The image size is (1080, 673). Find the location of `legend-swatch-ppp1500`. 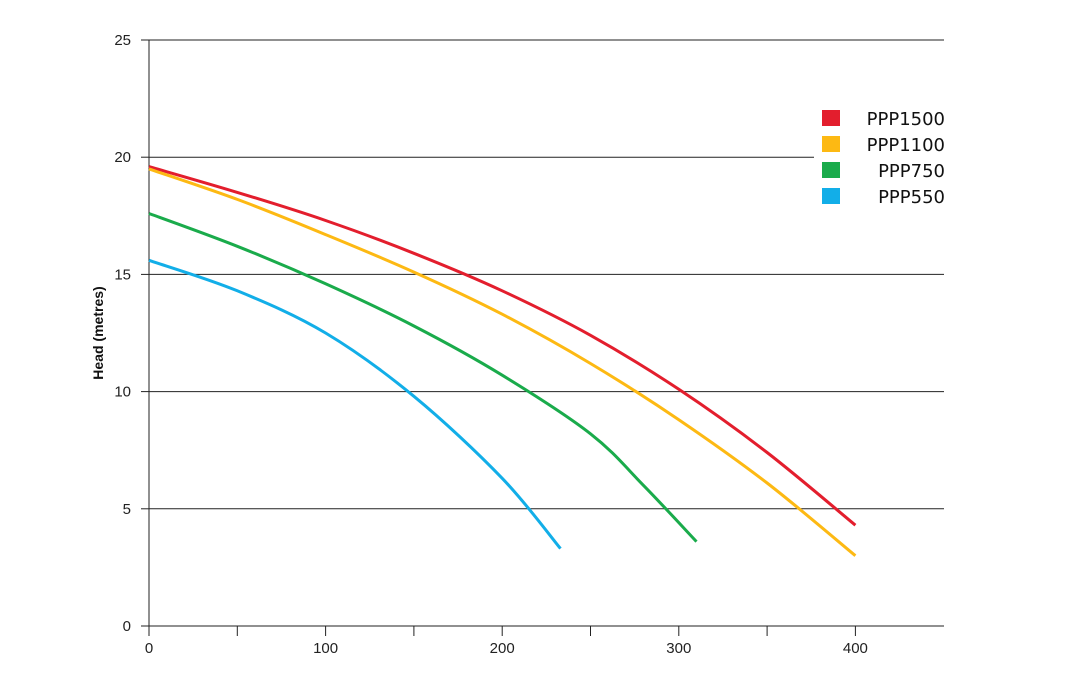

legend-swatch-ppp1500 is located at coordinates (831, 118).